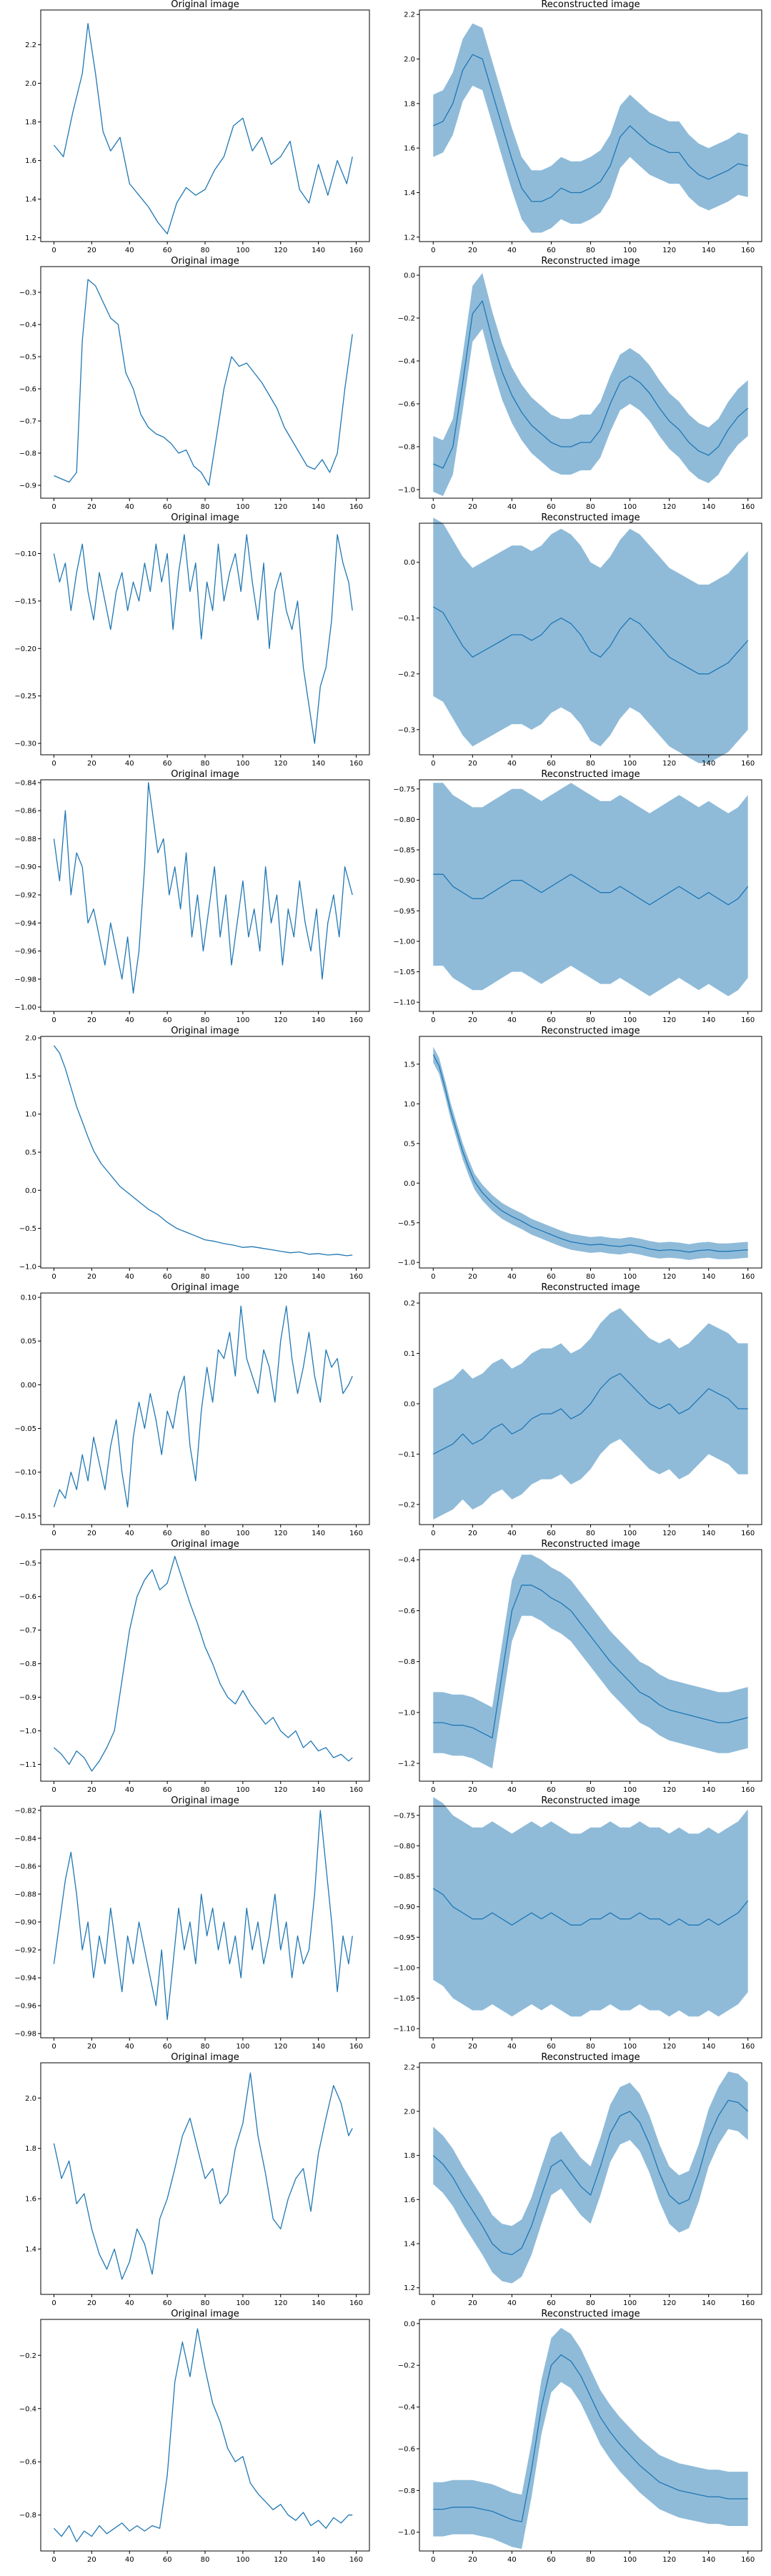 This screenshot has height=2576, width=771. I want to click on y-tick-label: 1.8, so click(30, 123).